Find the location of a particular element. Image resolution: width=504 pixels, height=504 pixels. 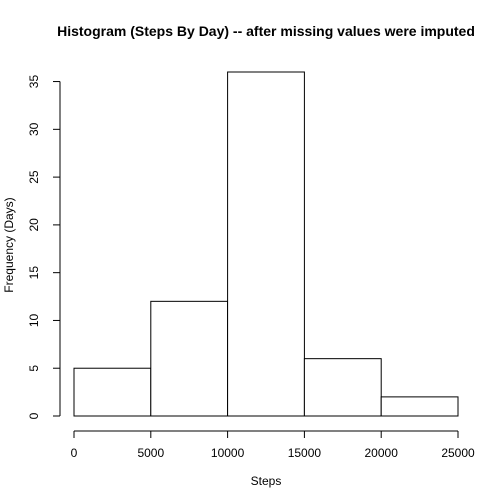

y-axis: 0 5 10 15 20 25 30 35 is located at coordinates (44, 247).